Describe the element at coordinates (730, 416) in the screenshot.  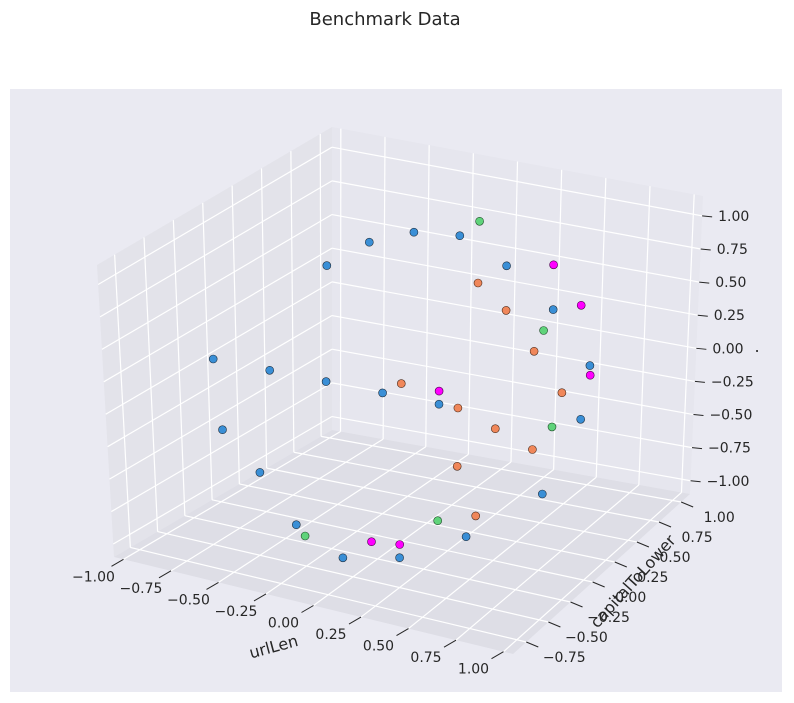
I see `z-tick-label: −0.50` at that location.